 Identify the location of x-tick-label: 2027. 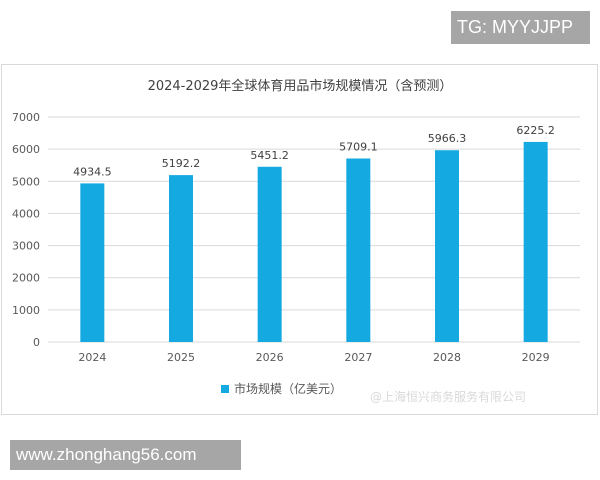
(358, 357).